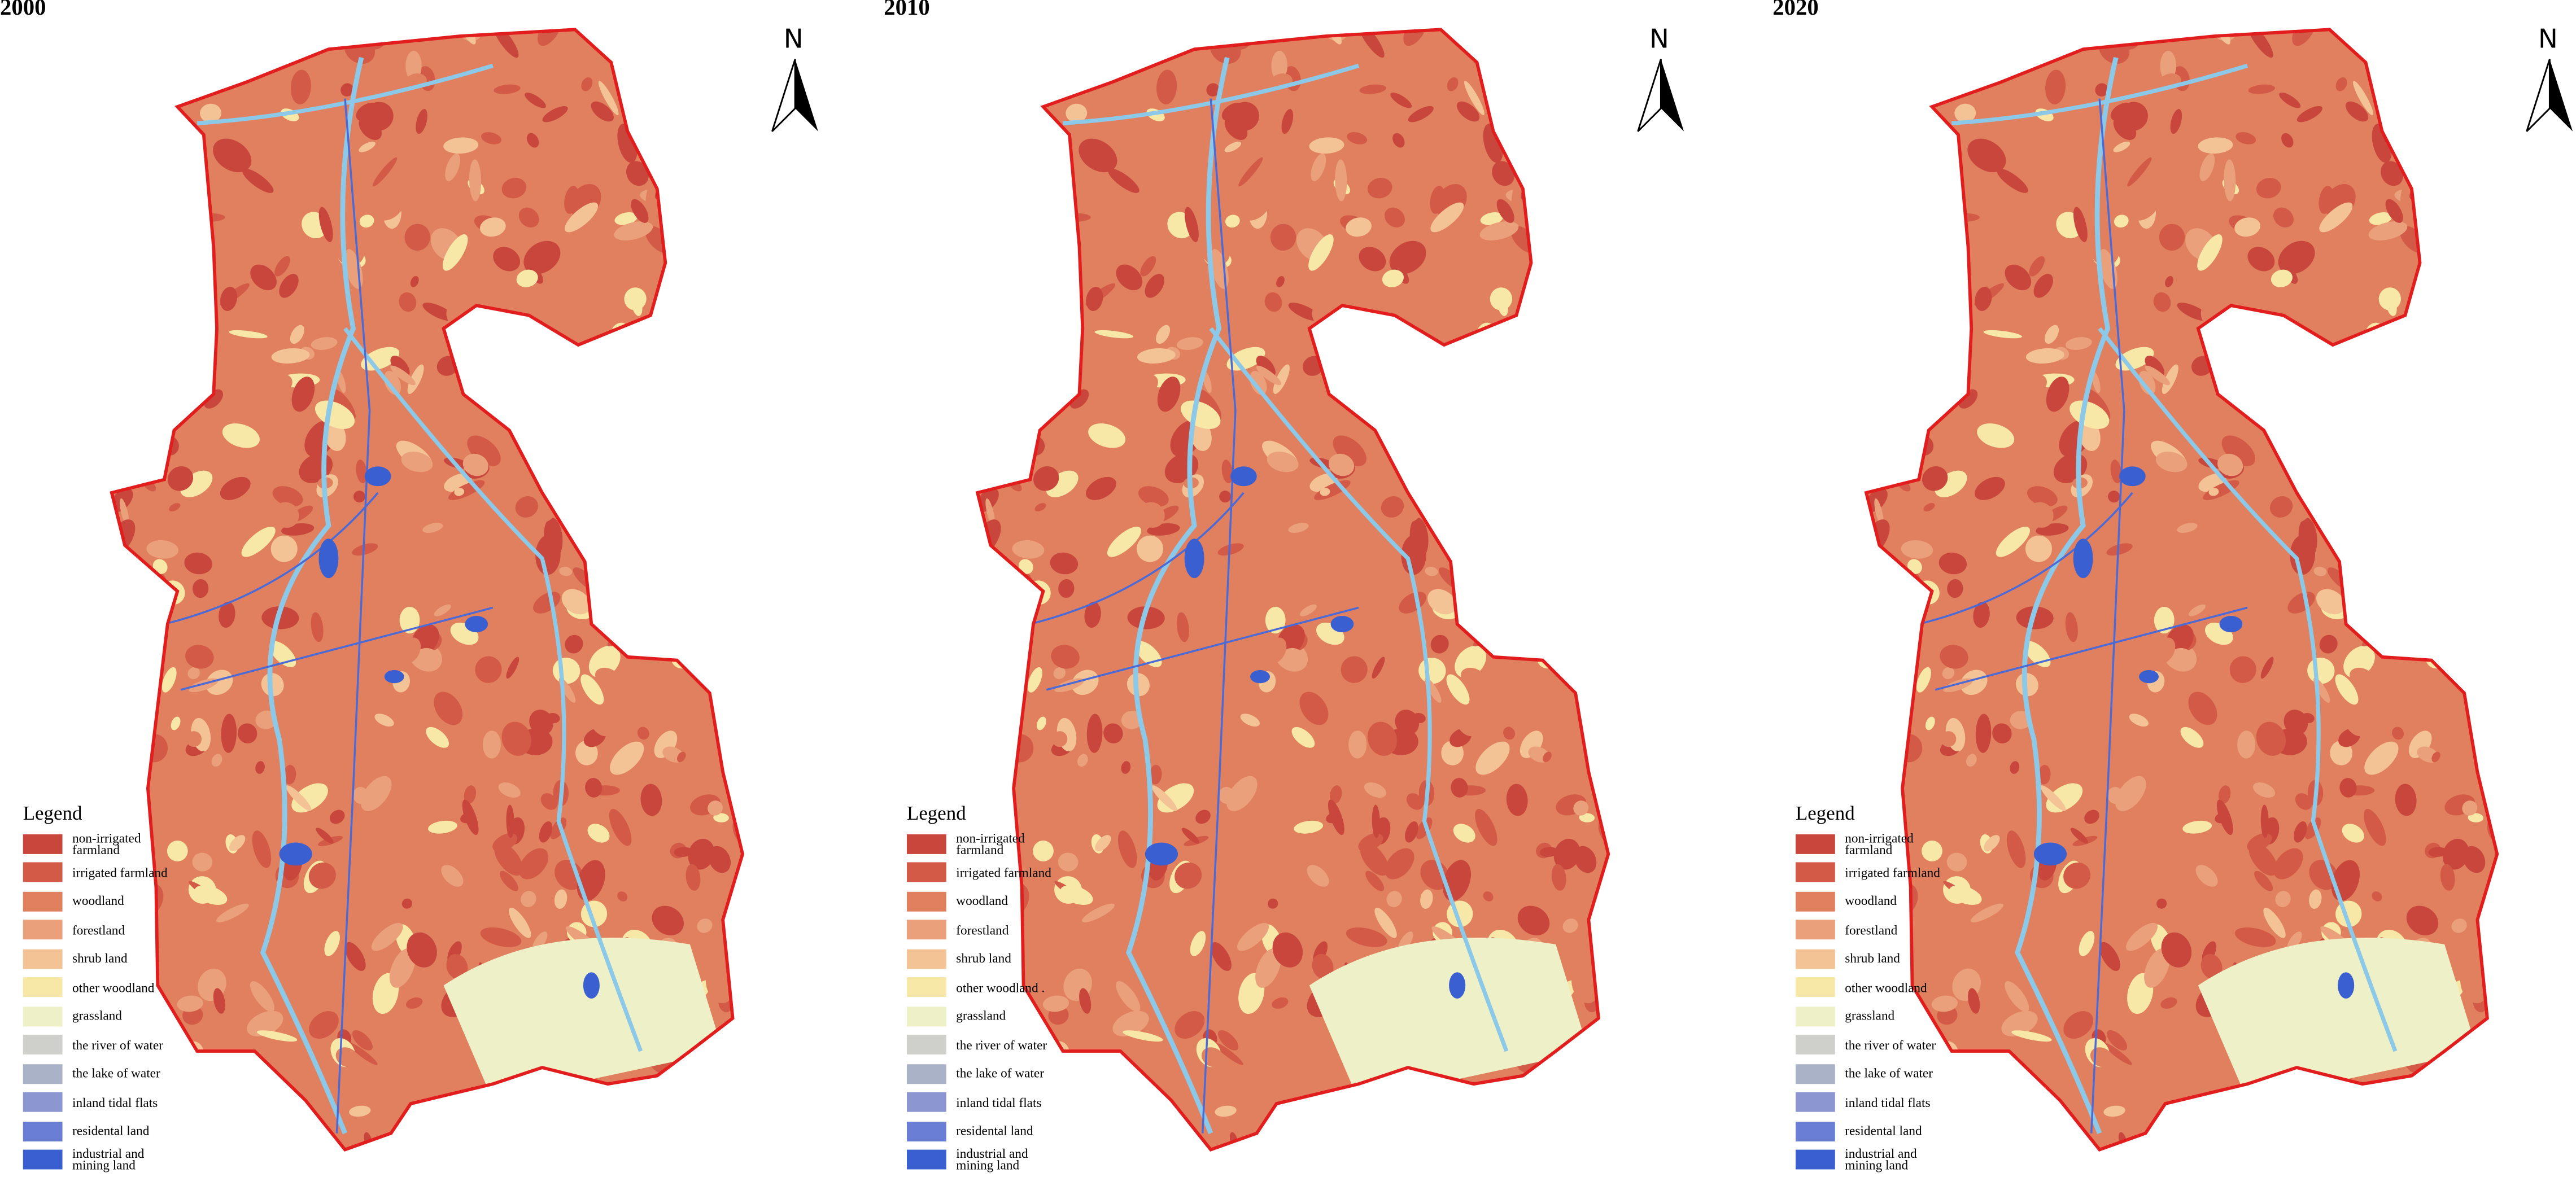  What do you see at coordinates (105, 1074) in the screenshot?
I see `legend-item: the lake of water` at bounding box center [105, 1074].